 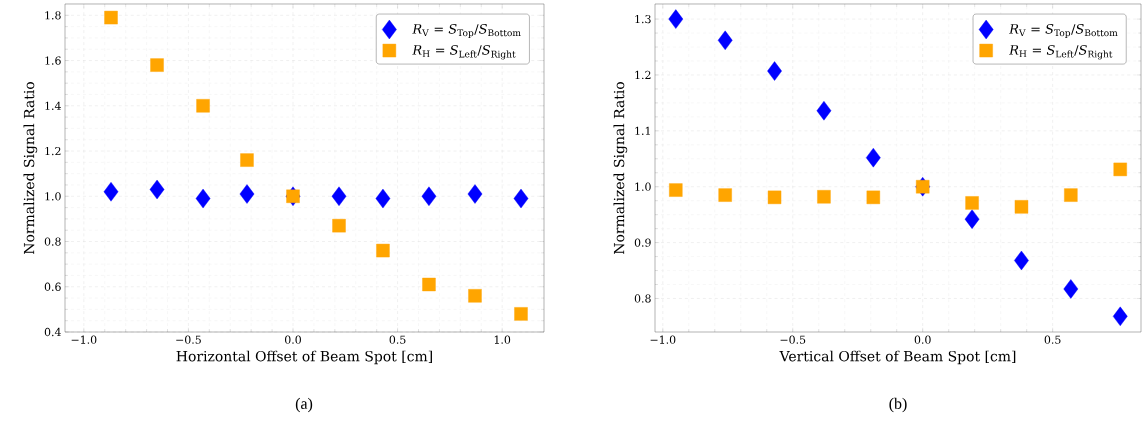 I want to click on text: (a), so click(x=304, y=405).